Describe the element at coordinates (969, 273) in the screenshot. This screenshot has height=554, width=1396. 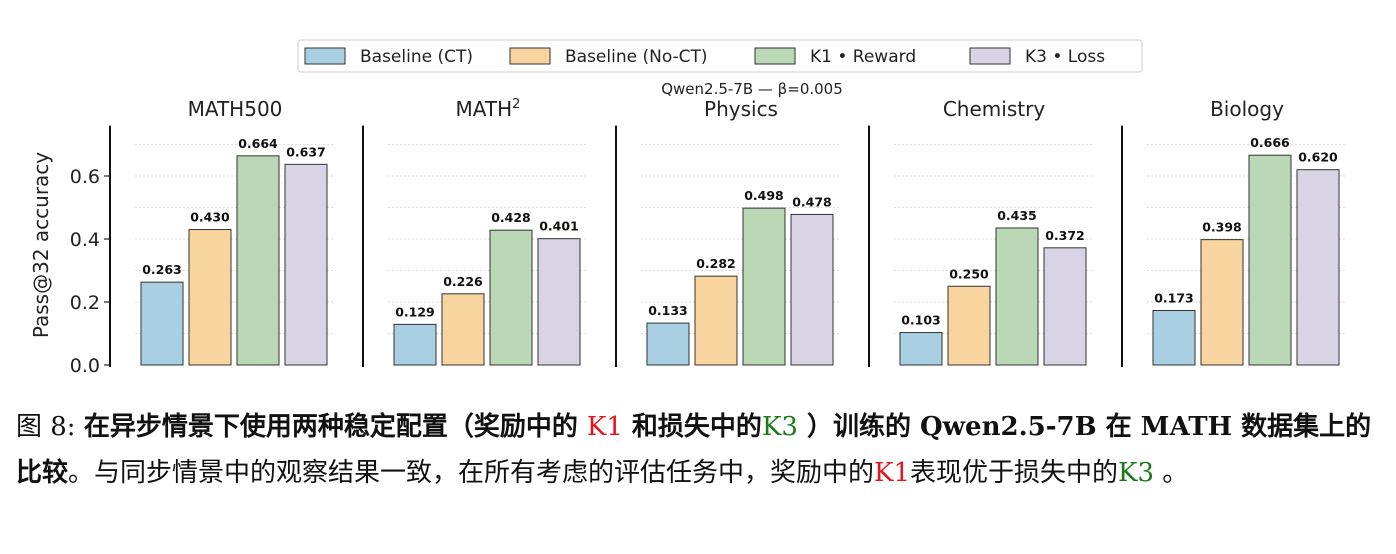
I see `bar-value-label: 0.250` at that location.